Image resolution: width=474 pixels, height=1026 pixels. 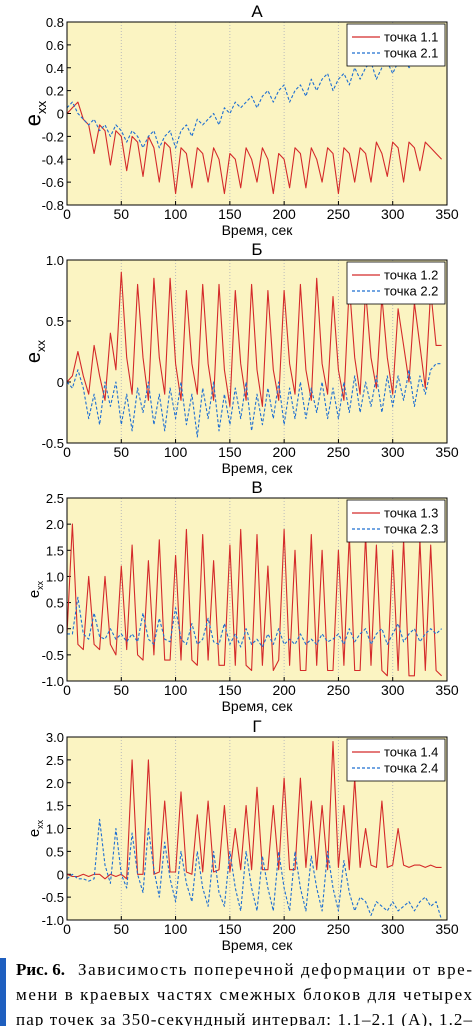 What do you see at coordinates (40, 969) in the screenshot?
I see `caption-label: Рис. 6.` at bounding box center [40, 969].